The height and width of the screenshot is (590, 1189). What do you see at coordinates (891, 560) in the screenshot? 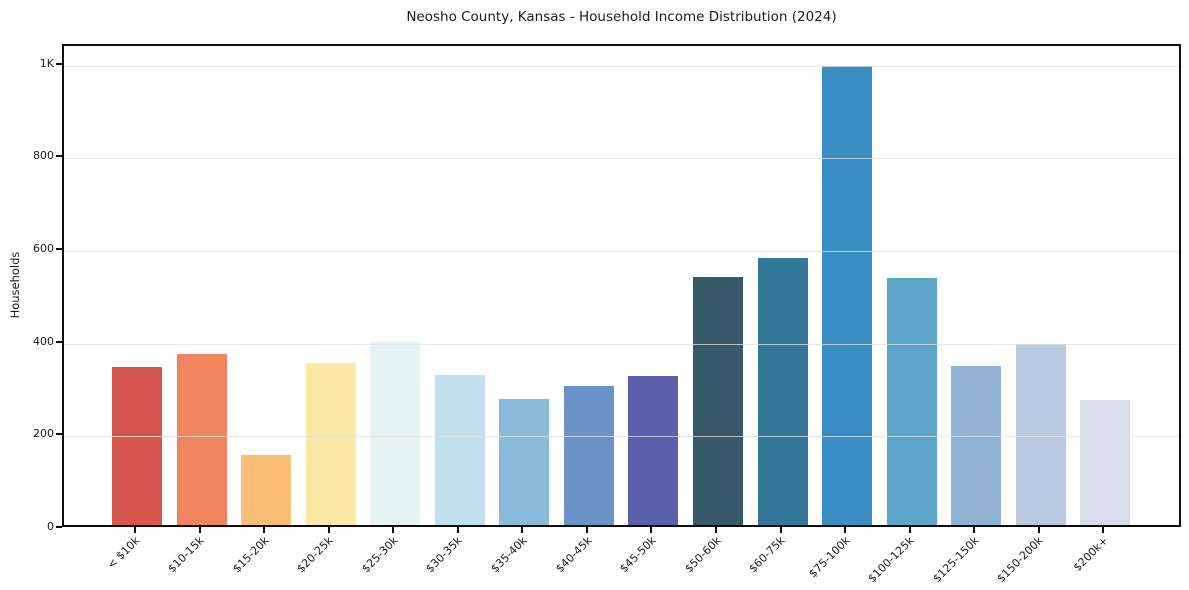
I see `x-tick-label: $100-125k` at bounding box center [891, 560].